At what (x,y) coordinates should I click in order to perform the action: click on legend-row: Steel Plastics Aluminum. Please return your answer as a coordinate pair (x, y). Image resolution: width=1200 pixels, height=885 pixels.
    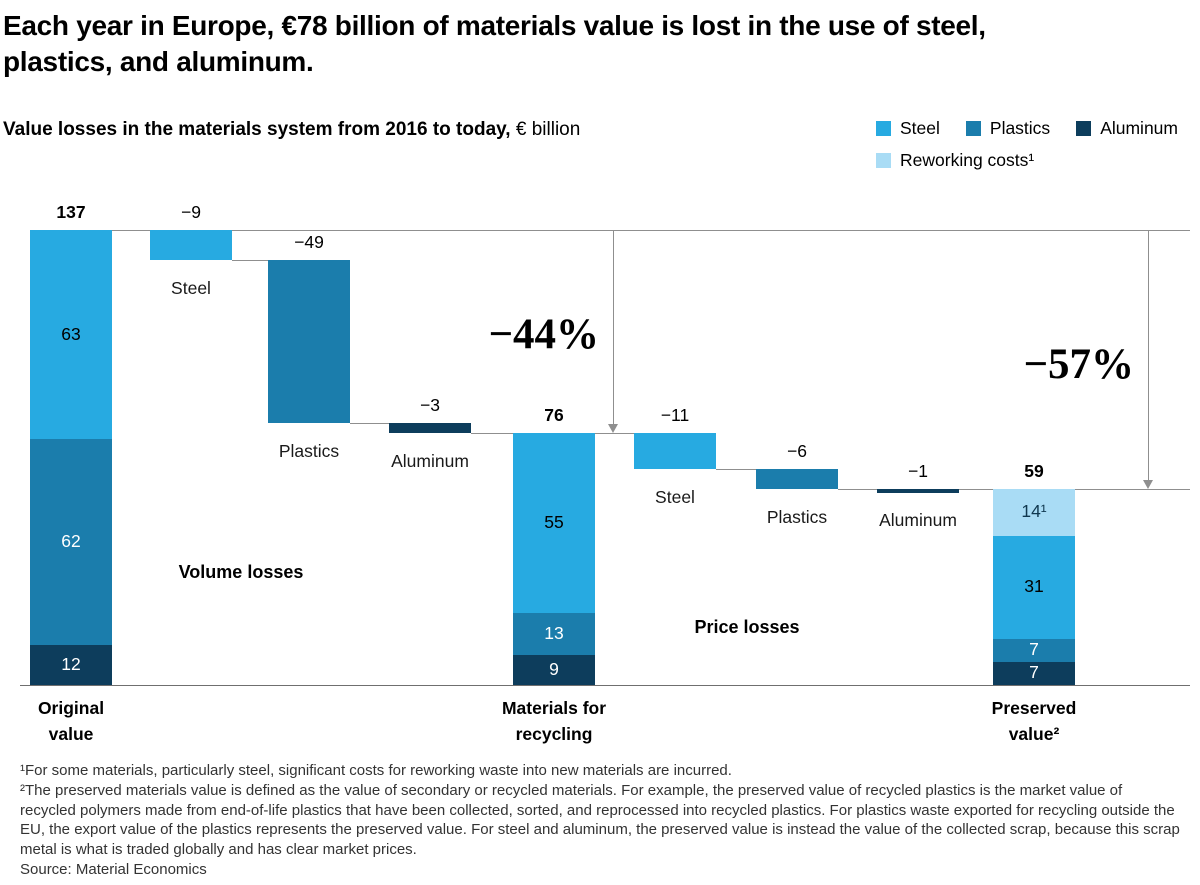
    Looking at the image, I should click on (1027, 128).